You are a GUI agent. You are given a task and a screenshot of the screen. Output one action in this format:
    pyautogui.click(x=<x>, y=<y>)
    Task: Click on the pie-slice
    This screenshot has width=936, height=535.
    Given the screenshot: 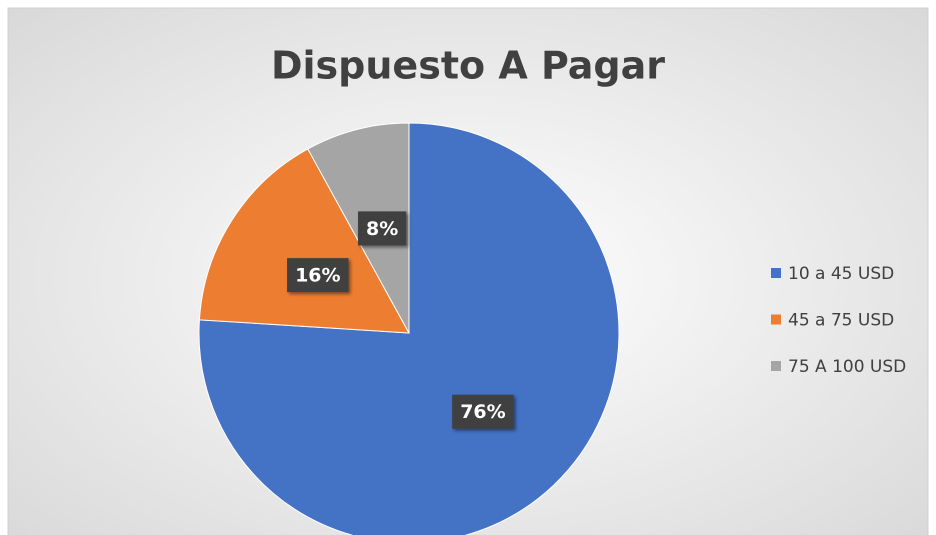 What is the action you would take?
    pyautogui.click(x=304, y=241)
    